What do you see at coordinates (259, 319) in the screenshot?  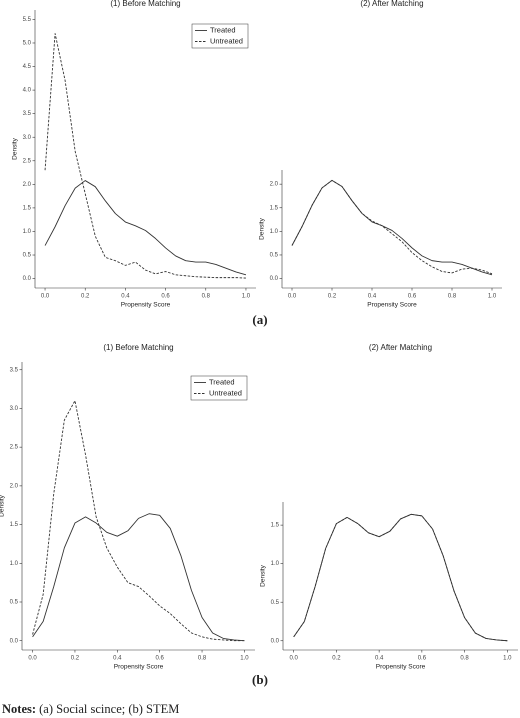 I see `panel-label: (a)` at bounding box center [259, 319].